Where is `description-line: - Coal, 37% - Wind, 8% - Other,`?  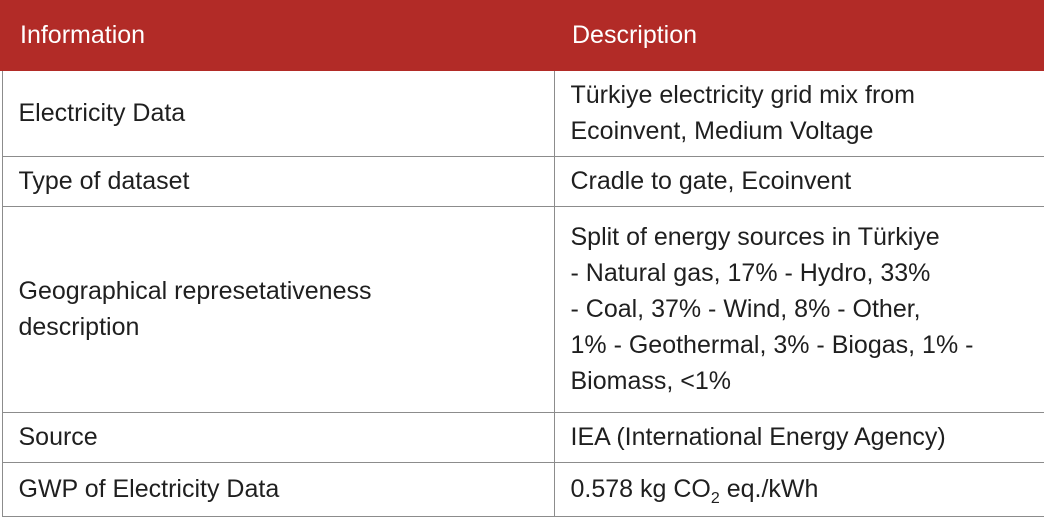 description-line: - Coal, 37% - Wind, 8% - Other, is located at coordinates (807, 309).